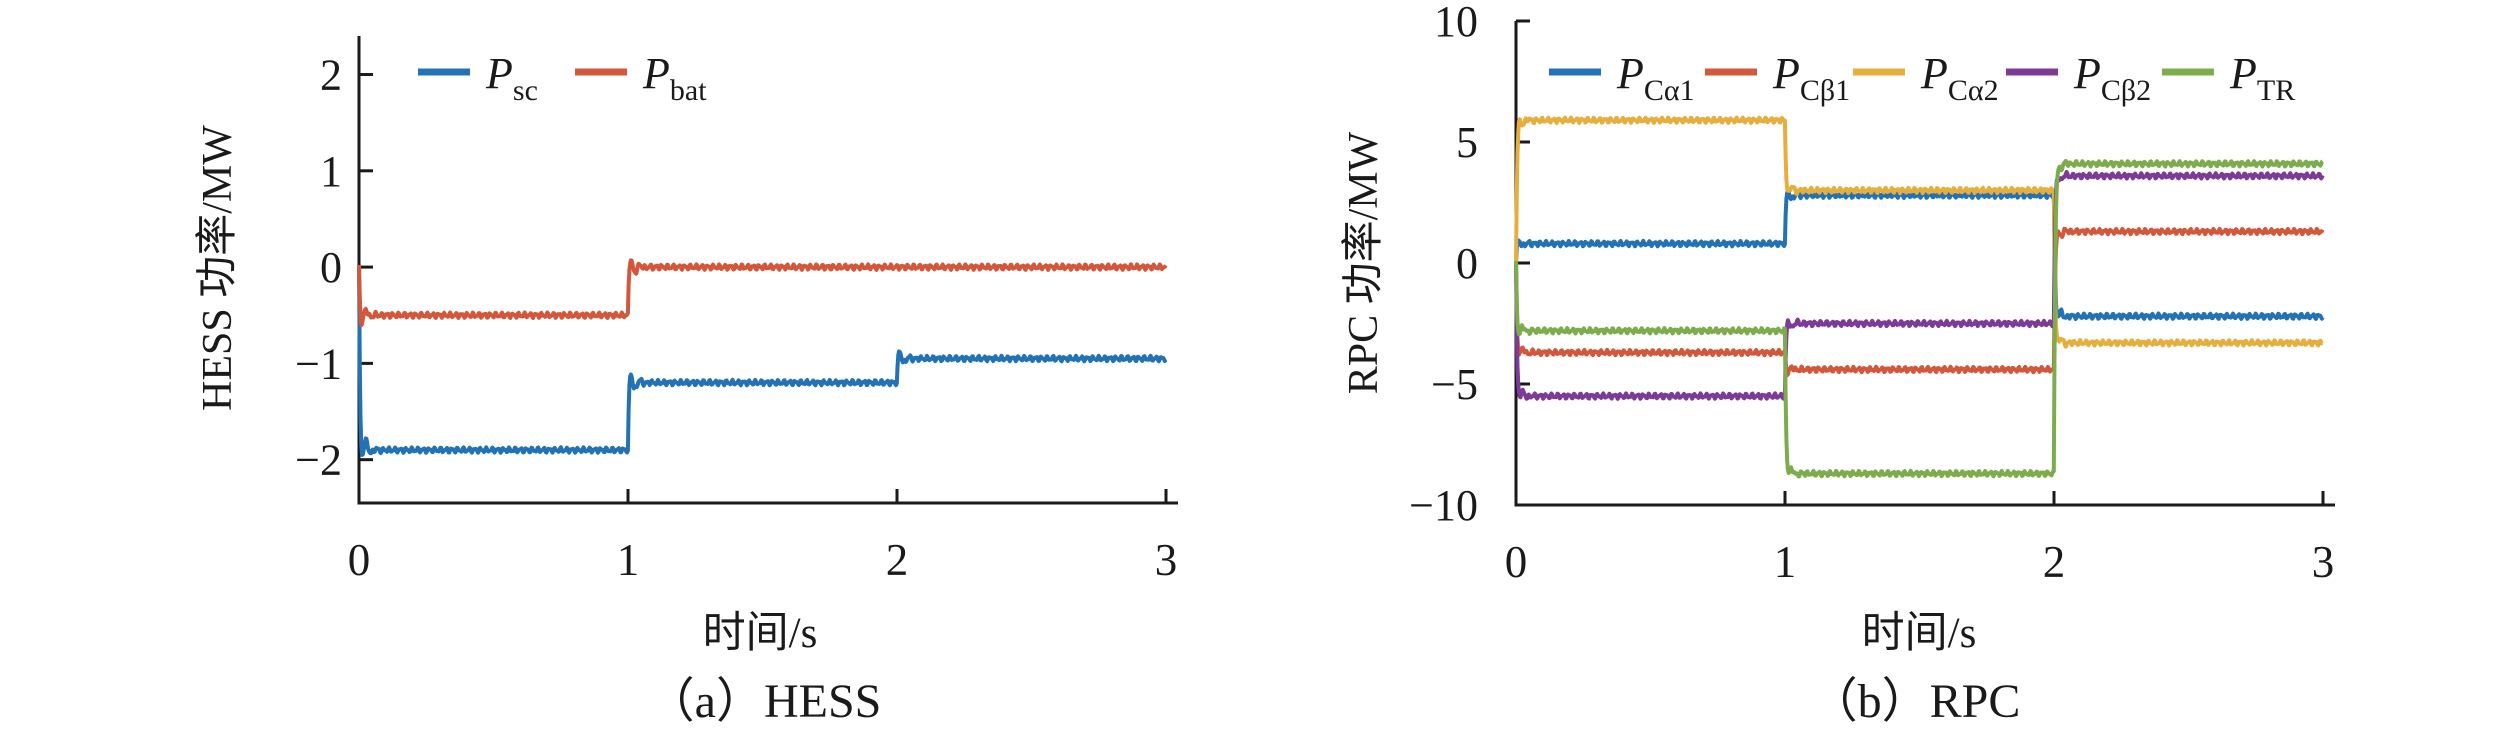 The width and height of the screenshot is (2519, 740). I want to click on y-tick-label: 5, so click(1467, 142).